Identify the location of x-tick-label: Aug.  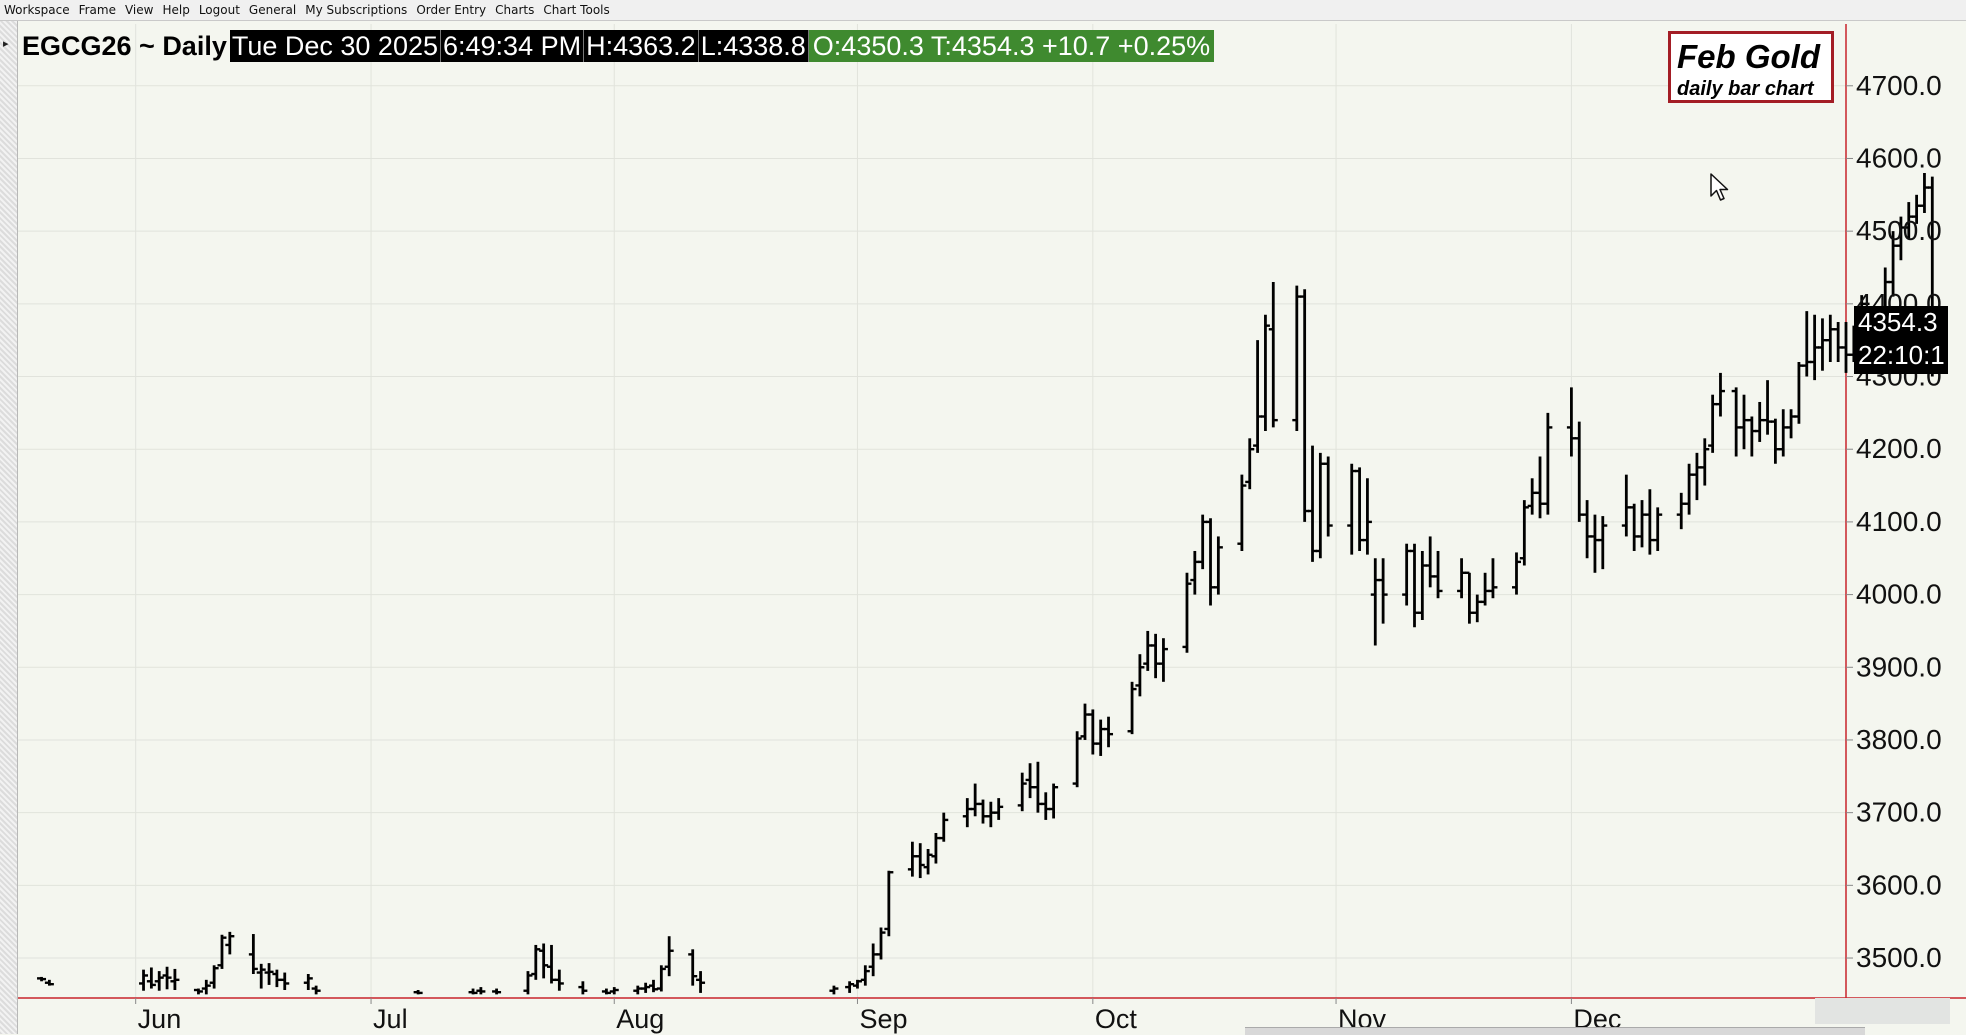
(640, 1019).